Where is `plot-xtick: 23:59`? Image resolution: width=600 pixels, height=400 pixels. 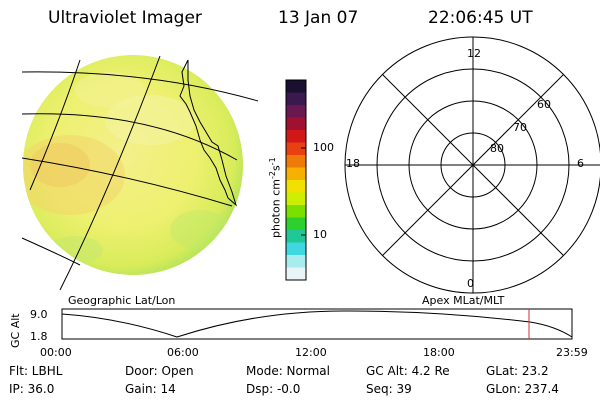
plot-xtick: 23:59 is located at coordinates (572, 352).